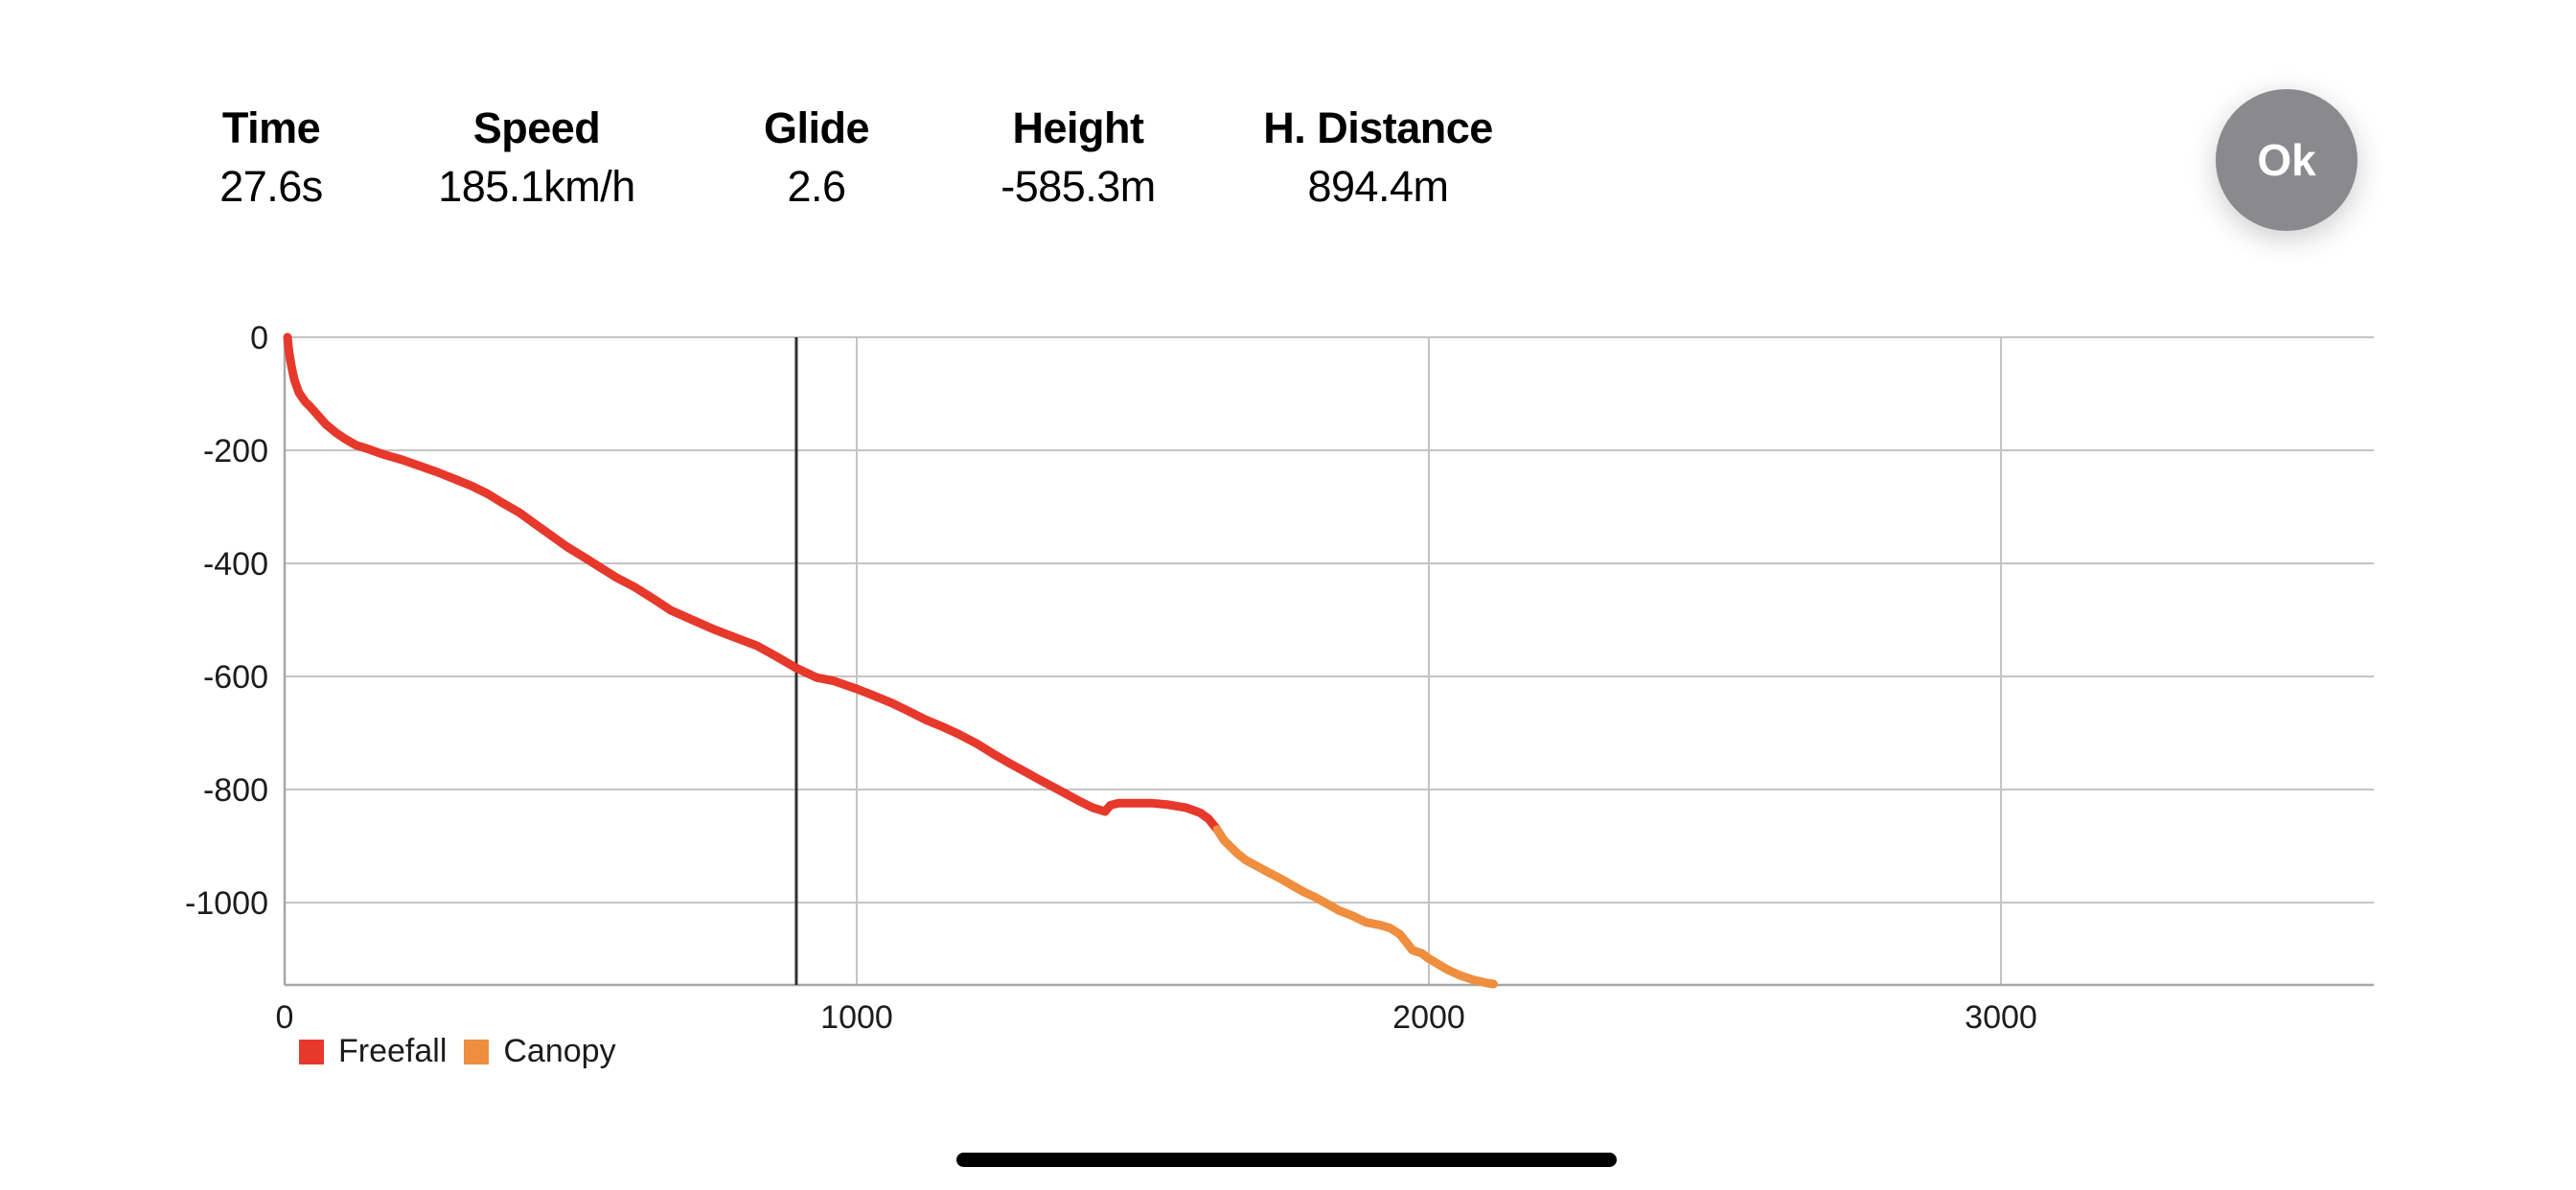  What do you see at coordinates (285, 1017) in the screenshot?
I see `x-axis-tick-label: 0` at bounding box center [285, 1017].